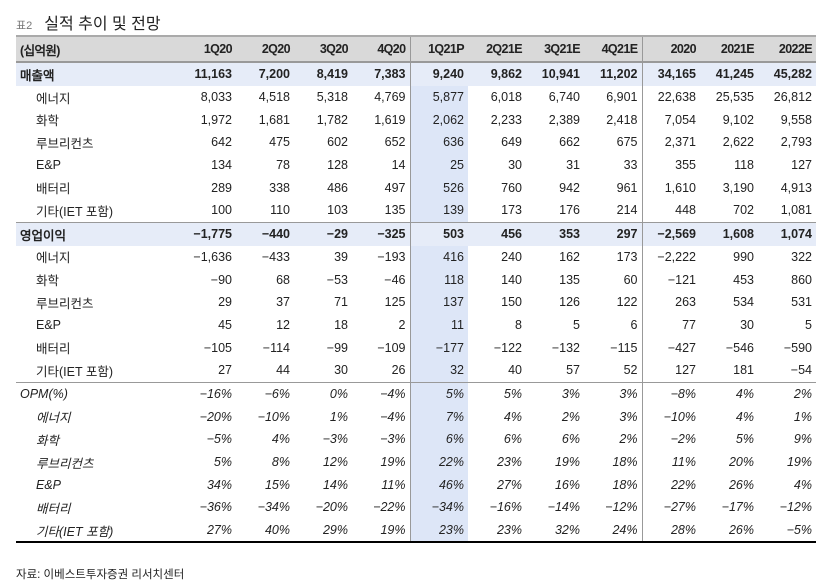  What do you see at coordinates (634, 324) in the screenshot?
I see `table-cell: 6` at bounding box center [634, 324].